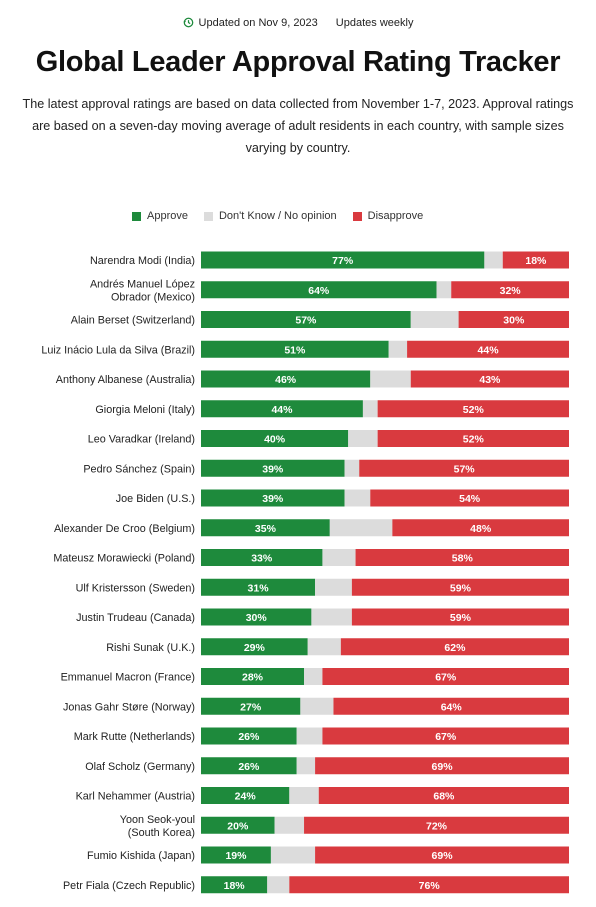 The image size is (596, 907). Describe the element at coordinates (255, 648) in the screenshot. I see `value-label-approve: 29%` at that location.